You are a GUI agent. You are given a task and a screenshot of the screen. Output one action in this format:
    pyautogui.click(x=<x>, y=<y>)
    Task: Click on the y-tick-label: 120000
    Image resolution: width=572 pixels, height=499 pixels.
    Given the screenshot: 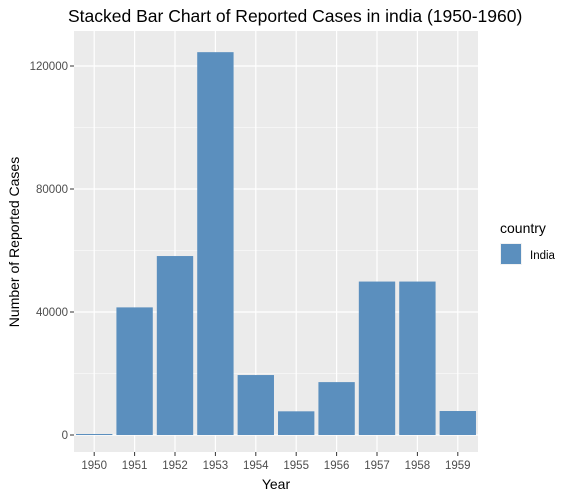 What is the action you would take?
    pyautogui.click(x=49, y=67)
    